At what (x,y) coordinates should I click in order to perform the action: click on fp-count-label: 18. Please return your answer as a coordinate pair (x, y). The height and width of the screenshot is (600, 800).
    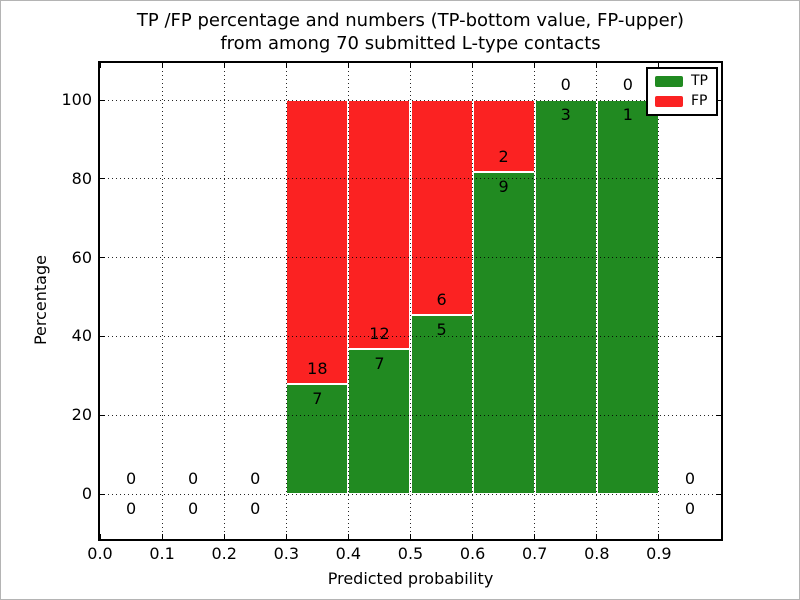
    Looking at the image, I should click on (317, 368).